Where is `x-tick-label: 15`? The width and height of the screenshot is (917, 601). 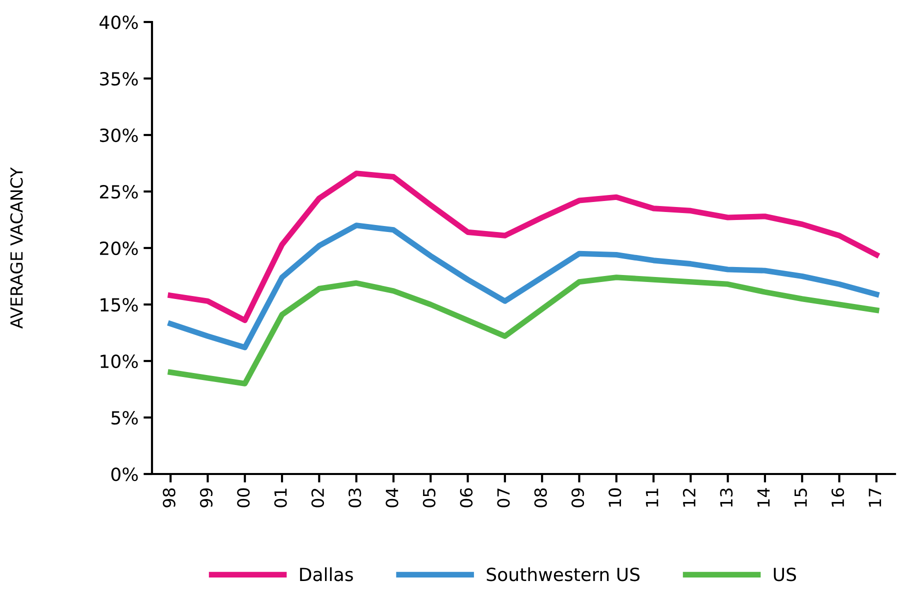
x-tick-label: 15 is located at coordinates (800, 497).